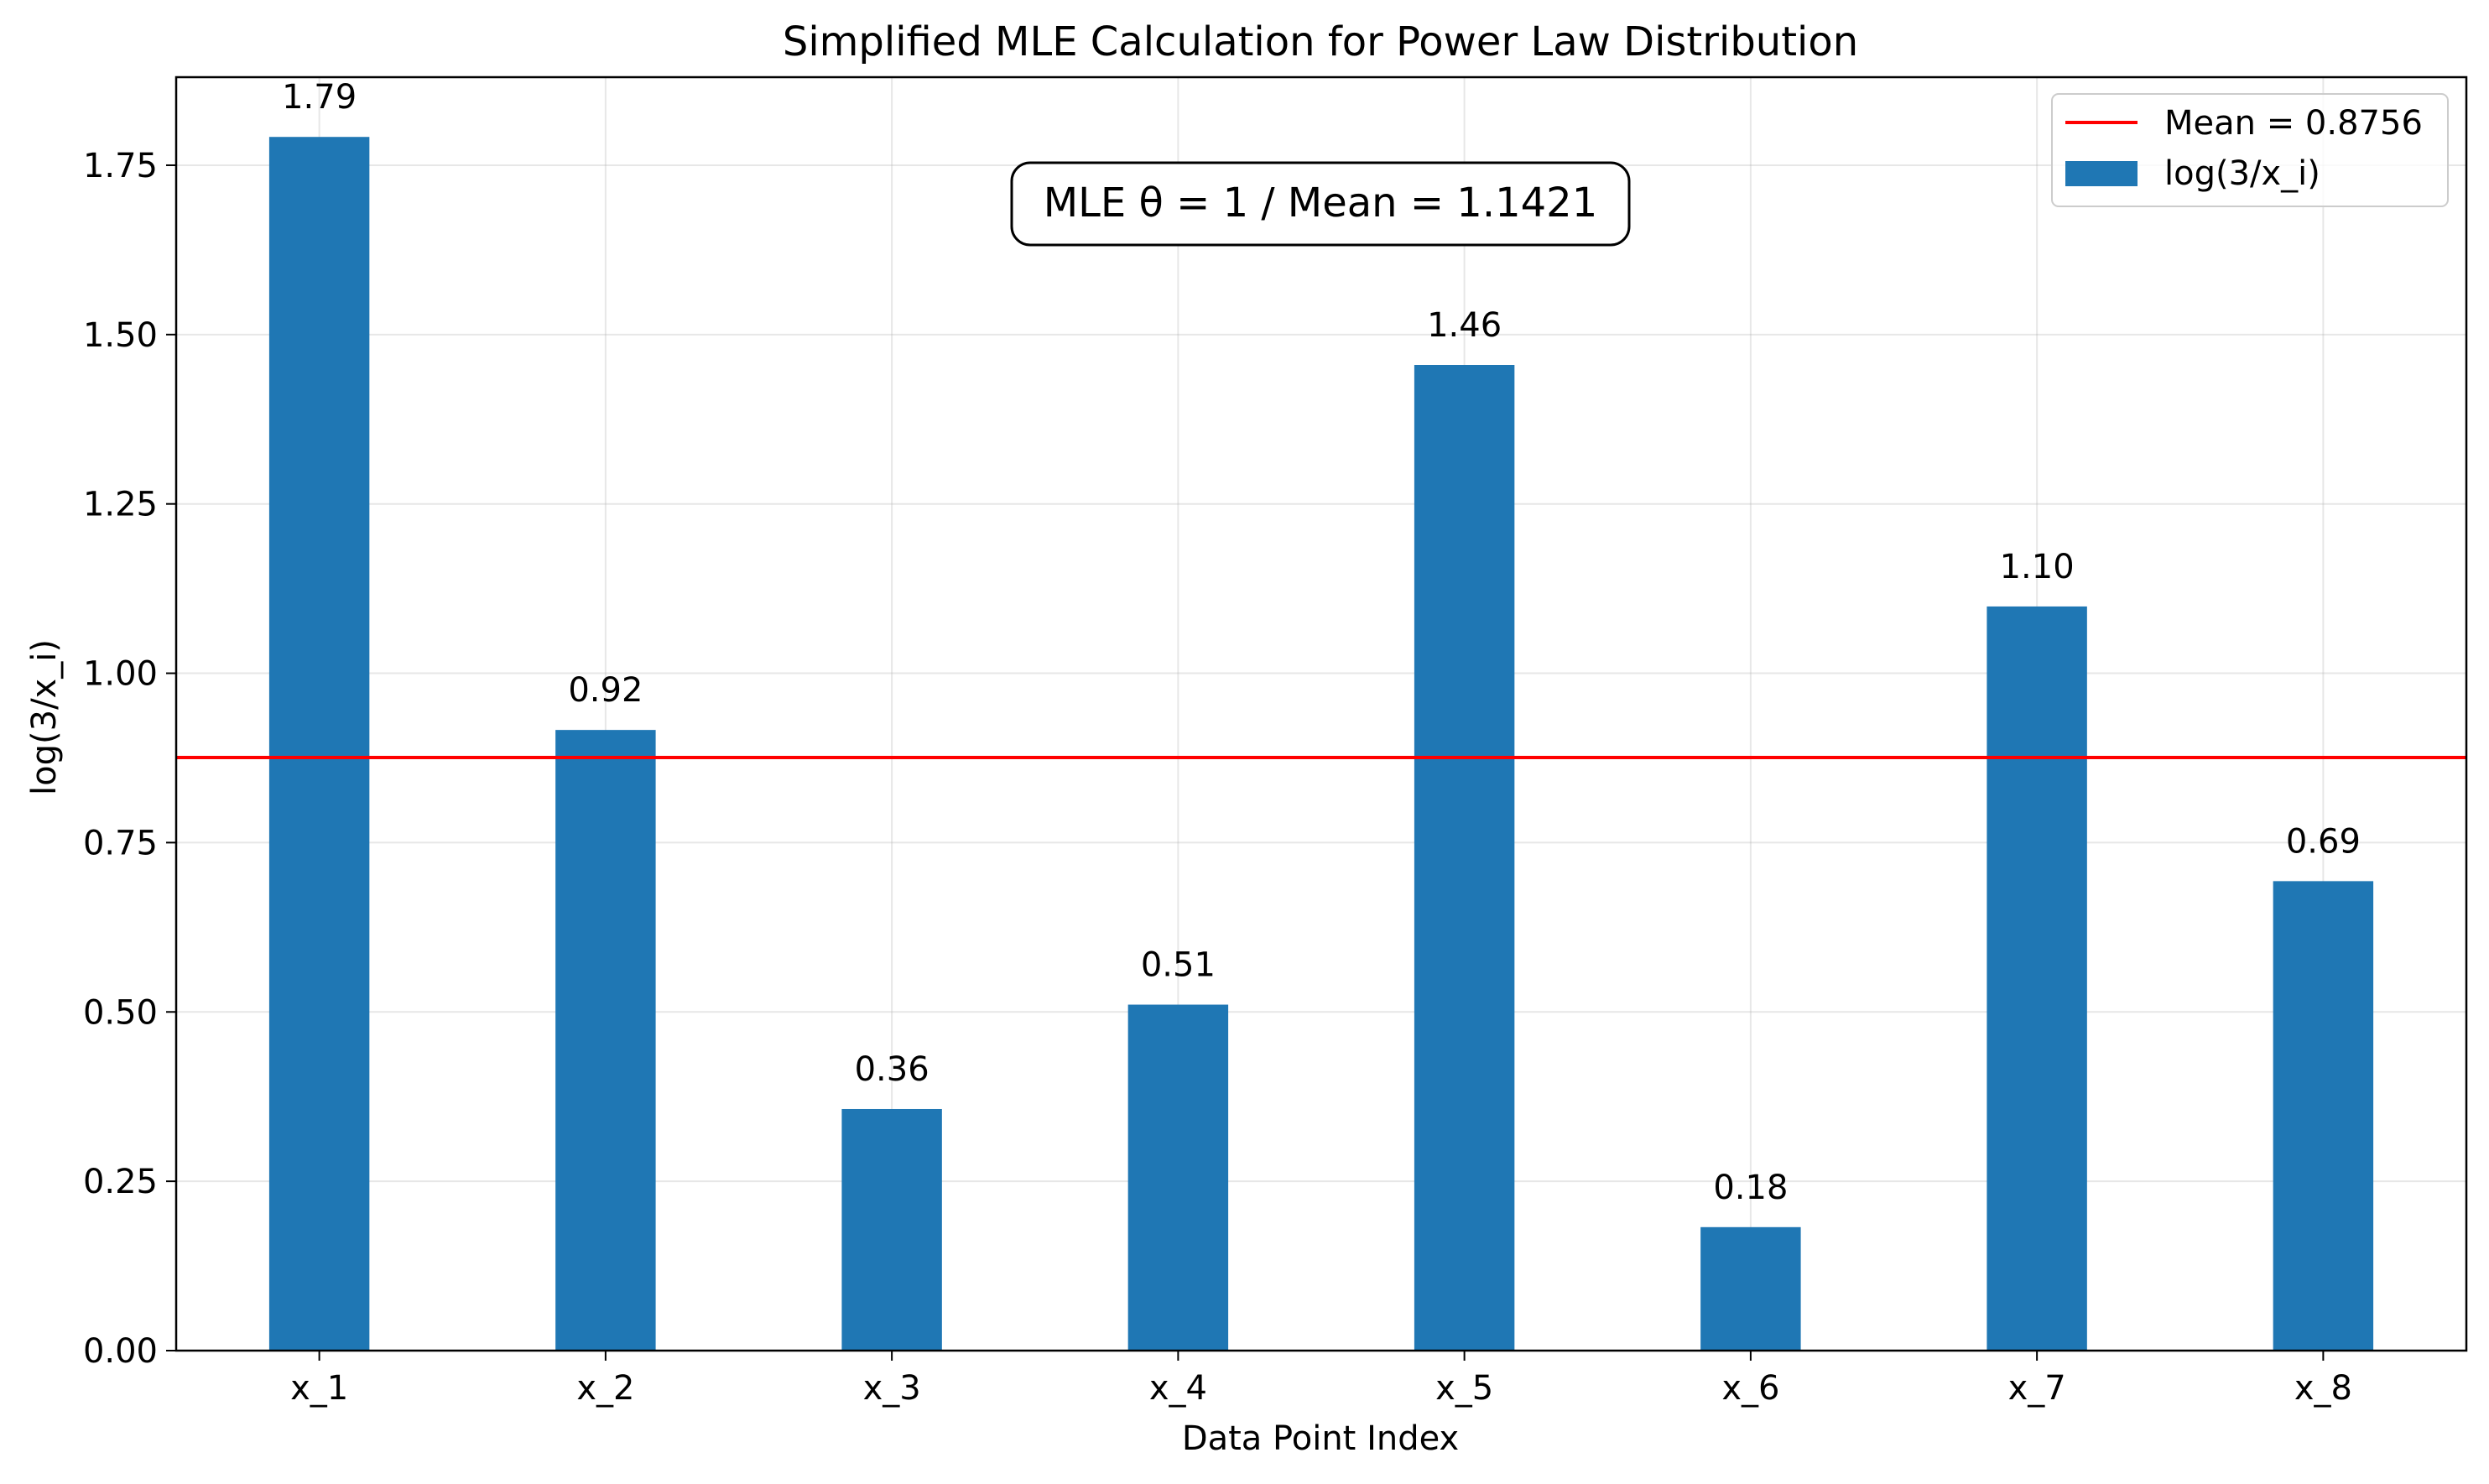 The height and width of the screenshot is (1484, 2489). Describe the element at coordinates (120, 1012) in the screenshot. I see `y-tick-label: 0.50` at that location.